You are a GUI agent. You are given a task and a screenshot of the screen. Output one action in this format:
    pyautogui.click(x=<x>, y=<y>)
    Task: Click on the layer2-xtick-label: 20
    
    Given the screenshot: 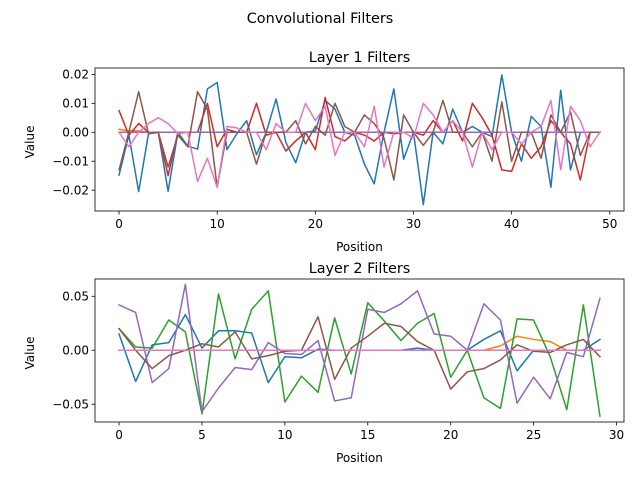 What is the action you would take?
    pyautogui.click(x=450, y=435)
    